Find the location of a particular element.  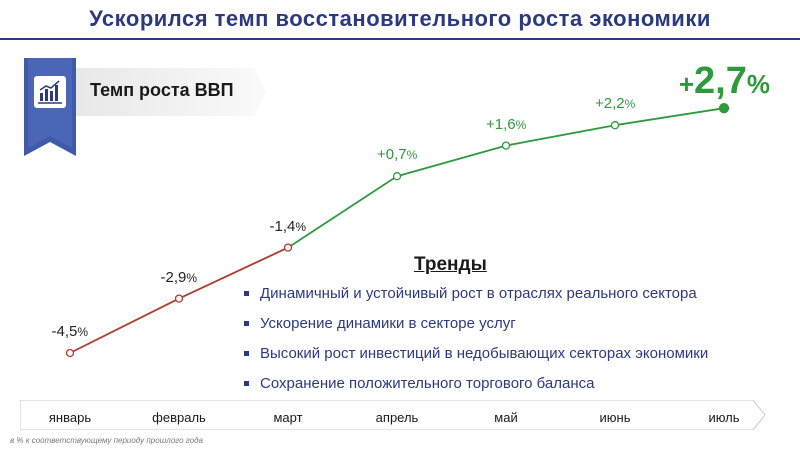

badge-tag is located at coordinates (161, 92).